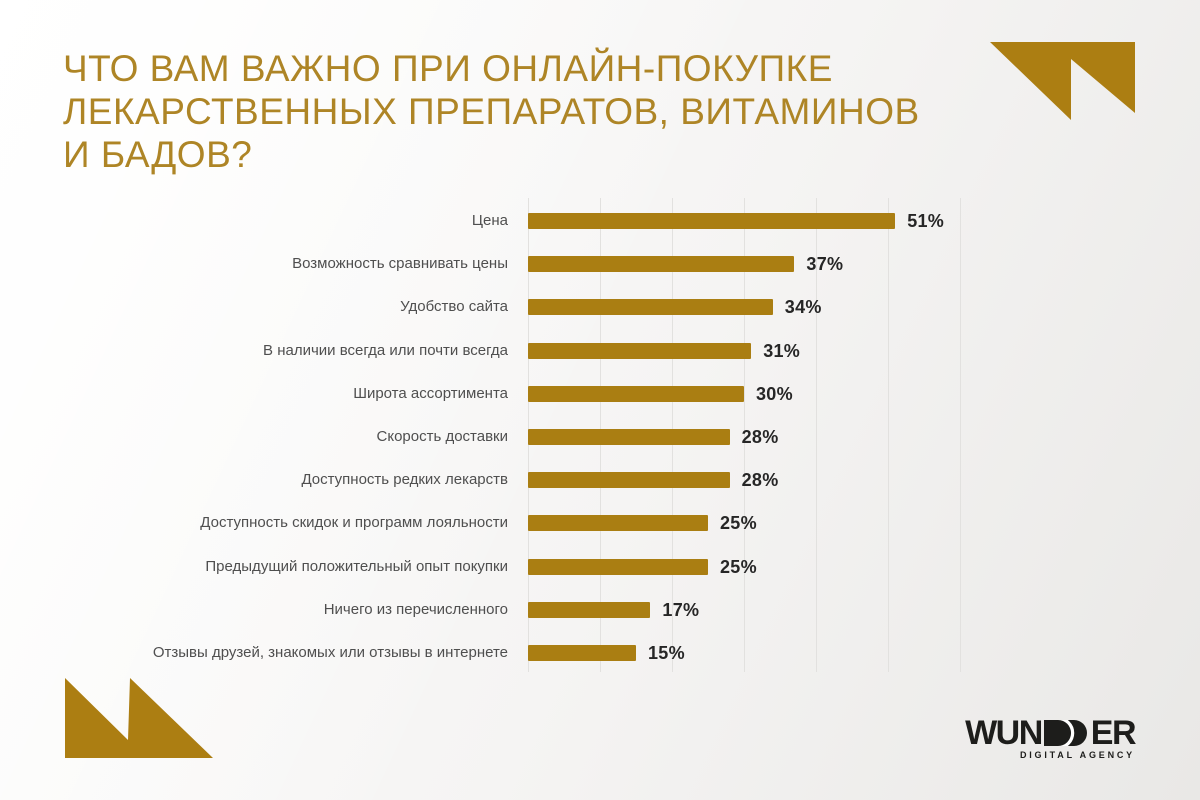  Describe the element at coordinates (774, 393) in the screenshot. I see `value-label: 30%` at that location.